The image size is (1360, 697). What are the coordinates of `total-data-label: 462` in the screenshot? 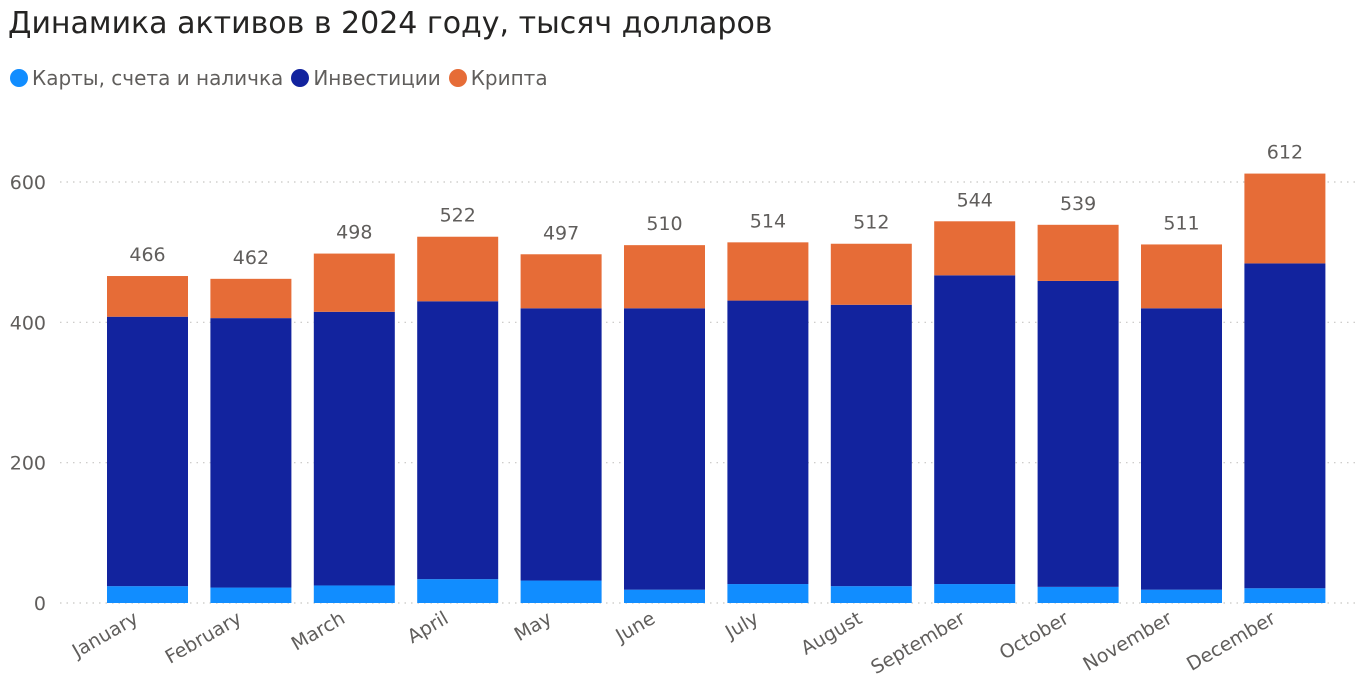 It's located at (251, 258).